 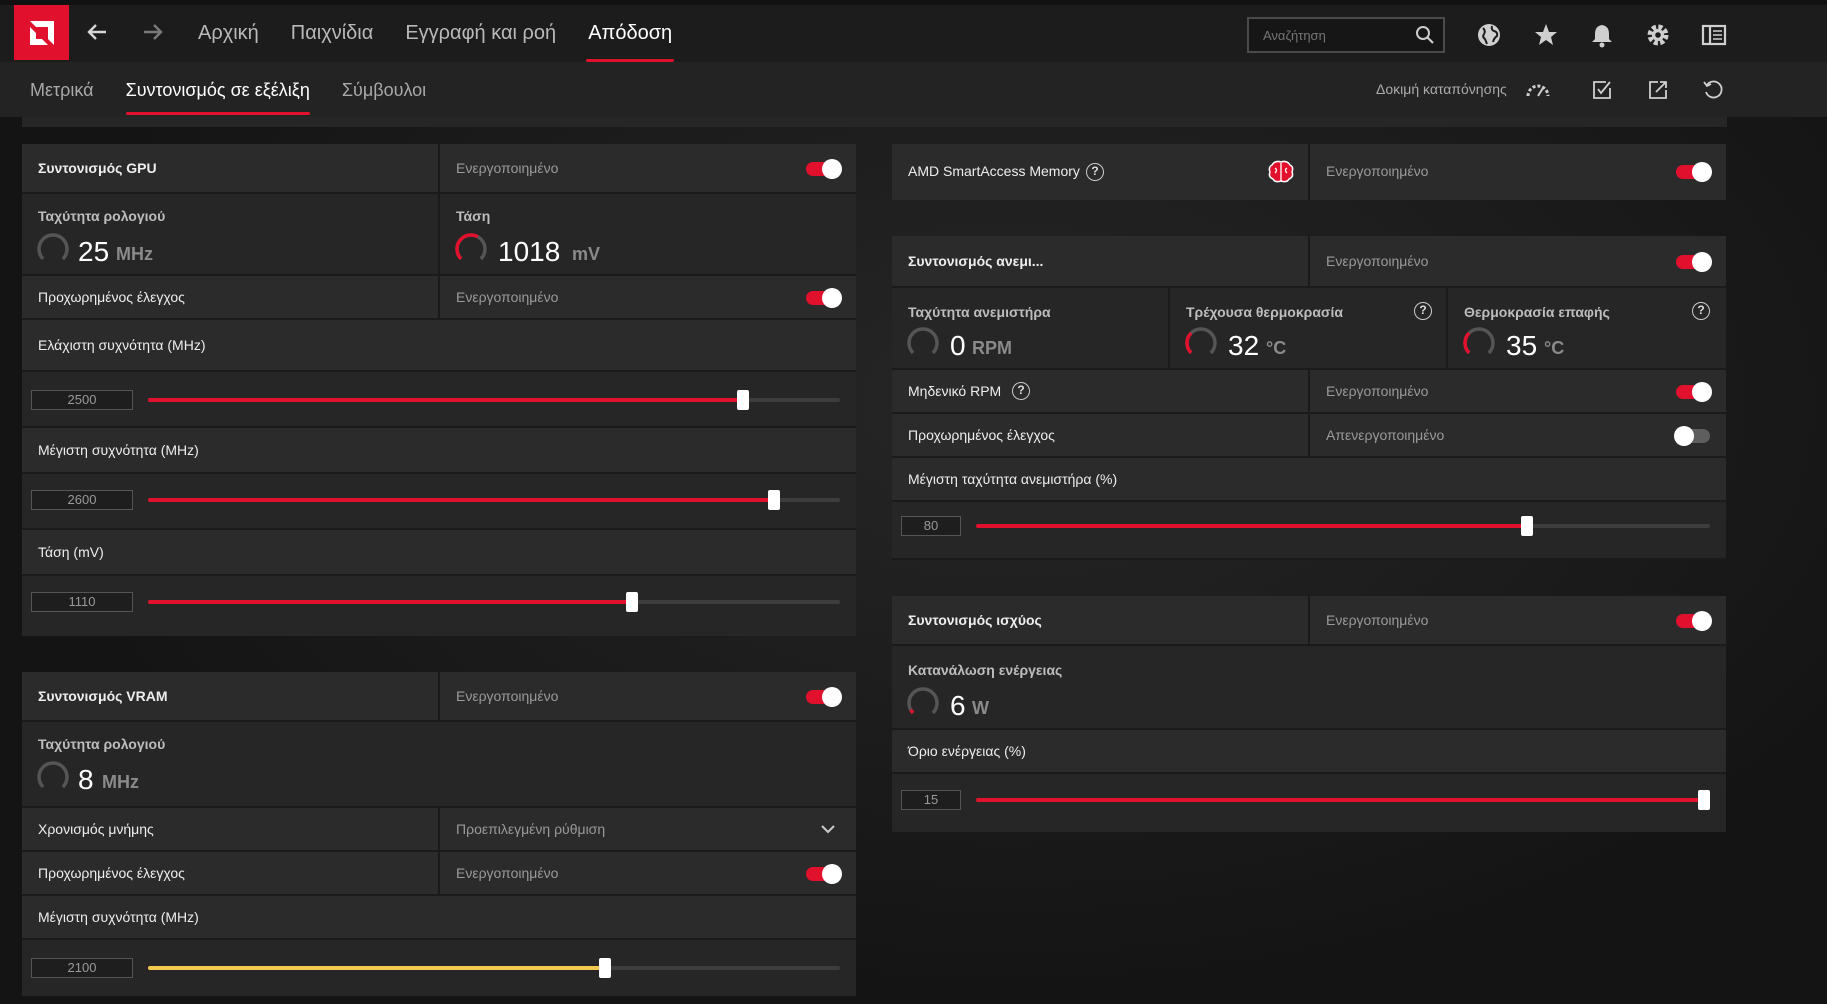 I want to click on gpu-voltage-label: Τάση, so click(x=473, y=216).